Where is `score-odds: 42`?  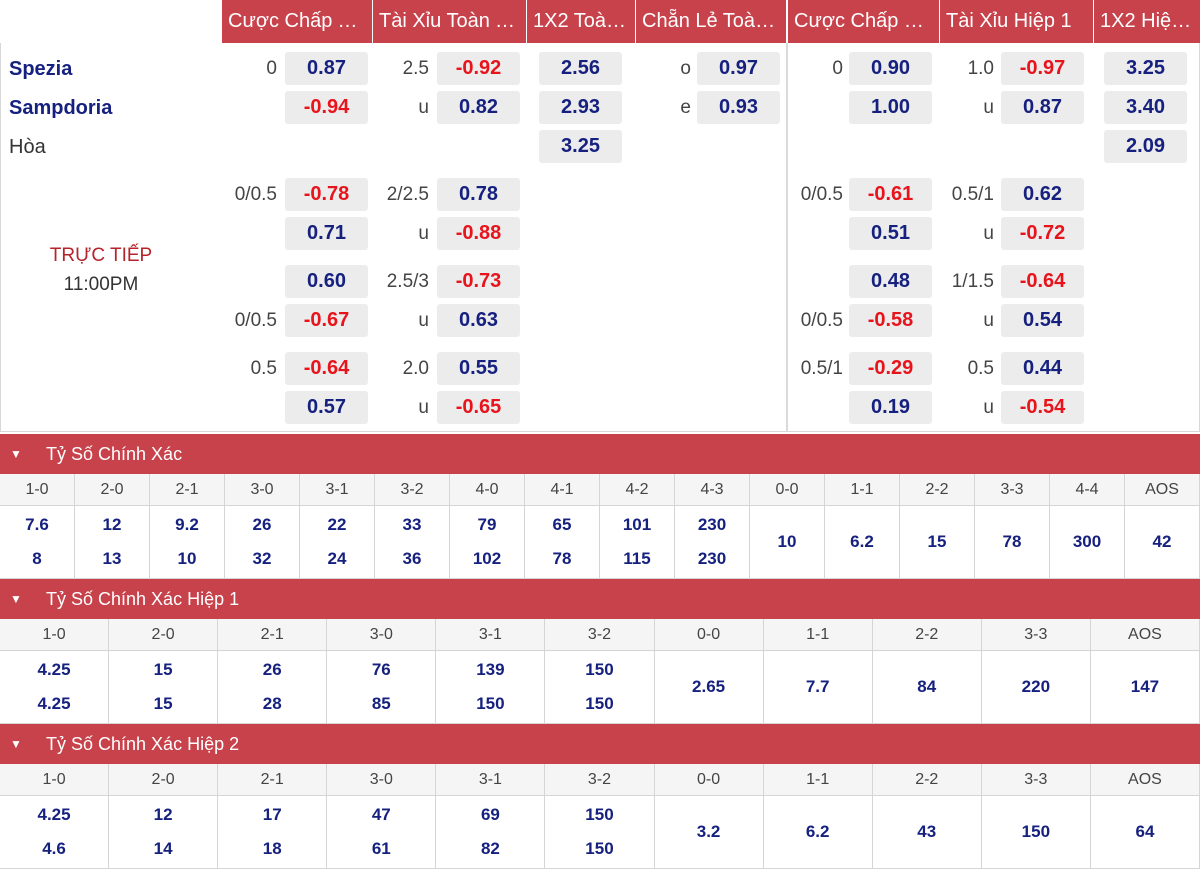 score-odds: 42 is located at coordinates (1162, 541).